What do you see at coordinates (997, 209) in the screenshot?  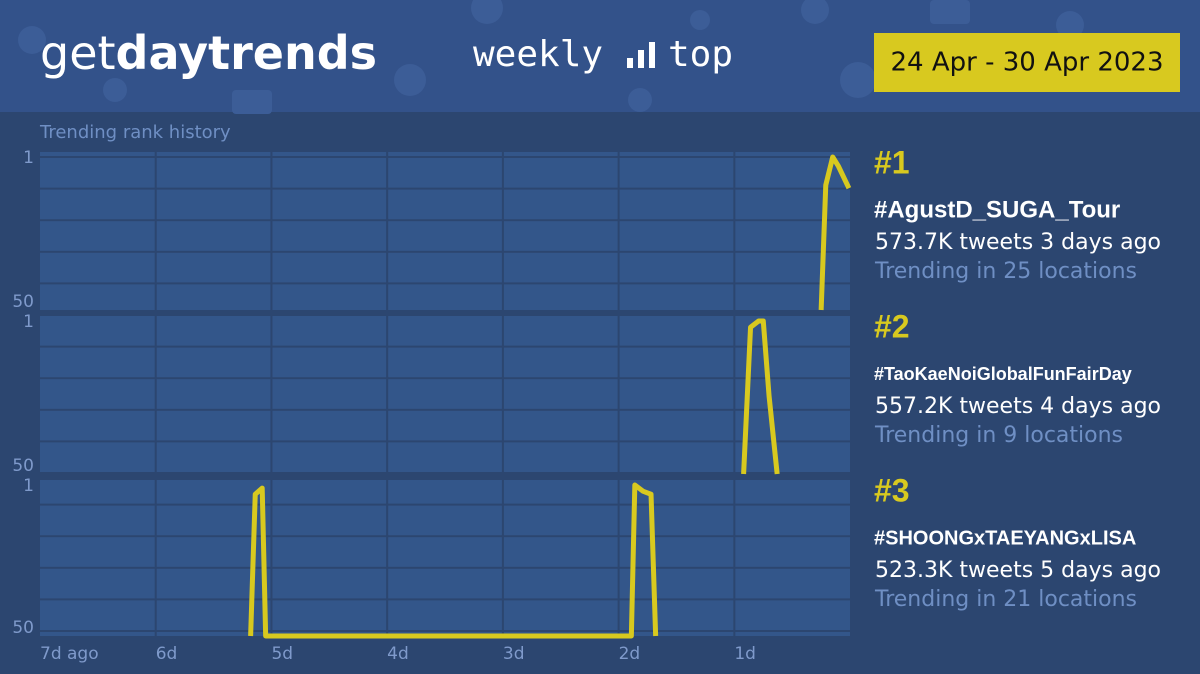 I see `trend-name: #AgustD_SUGA_Tour` at bounding box center [997, 209].